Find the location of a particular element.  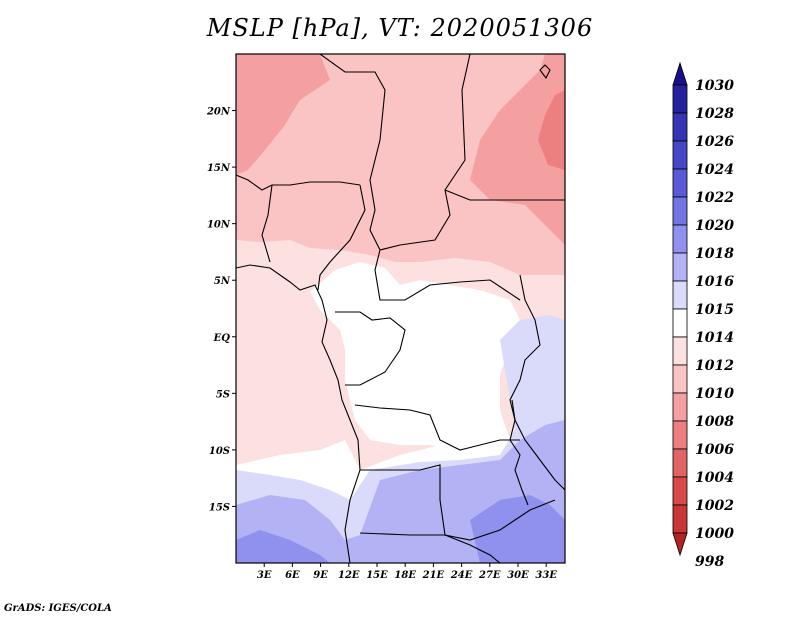

chart-title: MSLP [hPa], VT: 2020051306 is located at coordinates (400, 28).